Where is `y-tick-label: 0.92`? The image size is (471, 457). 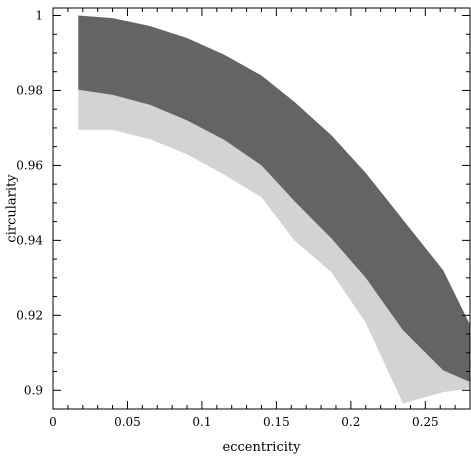 y-tick-label: 0.92 is located at coordinates (29, 315).